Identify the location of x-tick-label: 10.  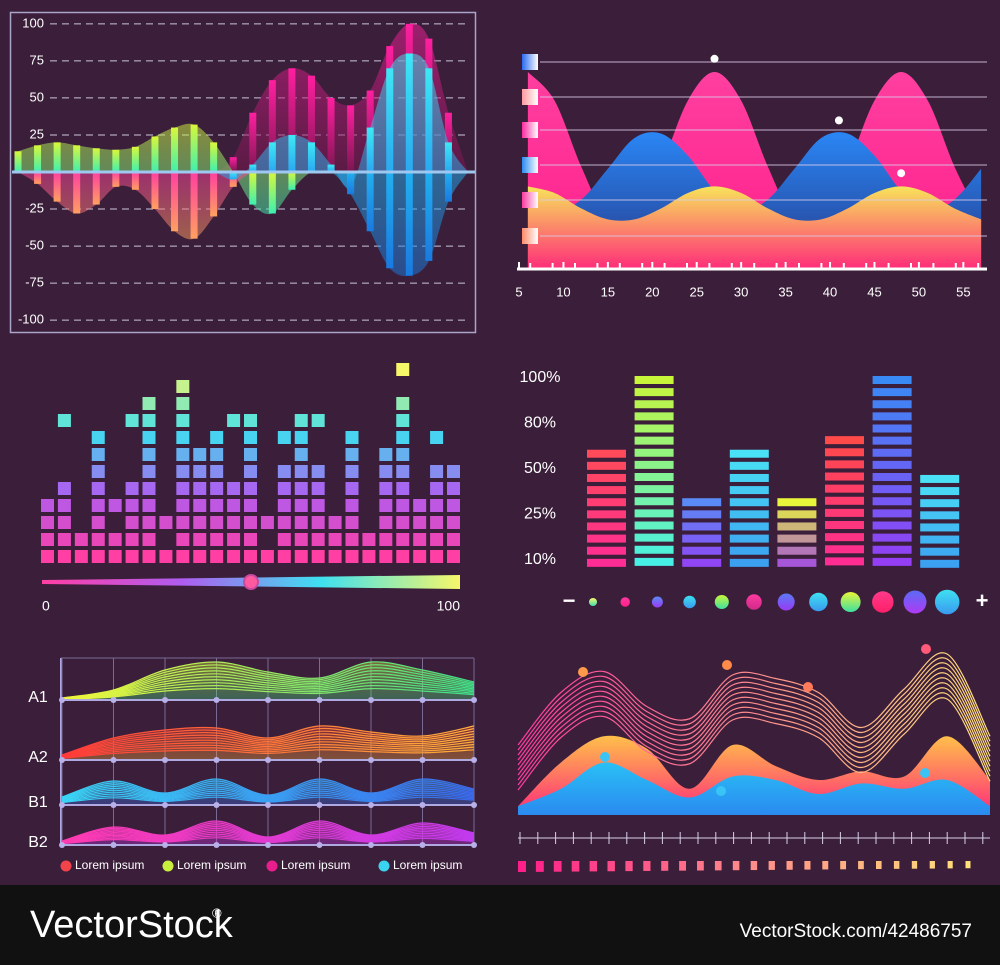
(563, 291).